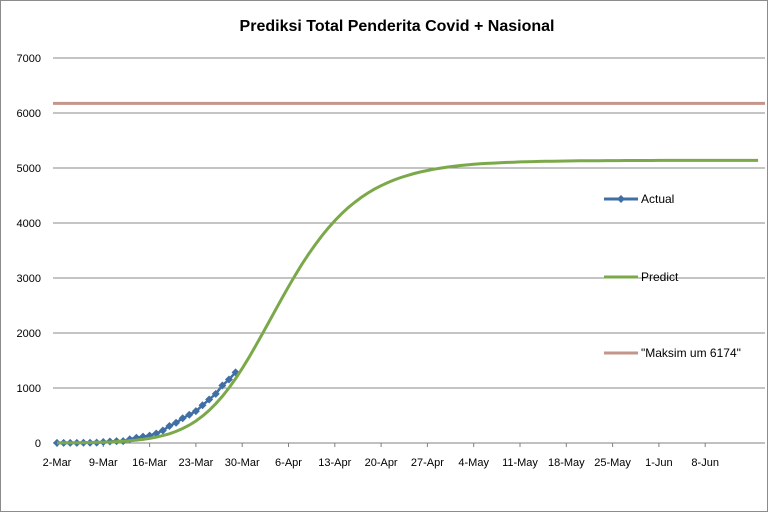 The width and height of the screenshot is (768, 512). Describe the element at coordinates (195, 463) in the screenshot. I see `x-tick-label: 23-Mar` at that location.